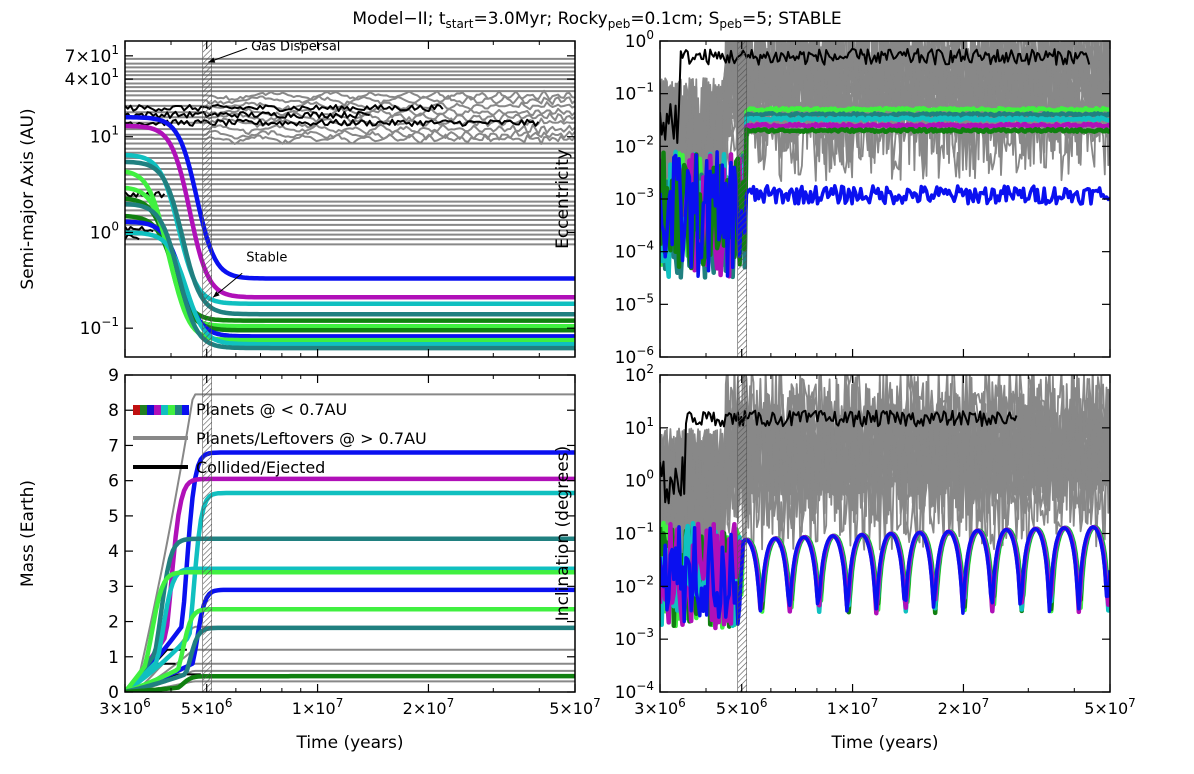  What do you see at coordinates (271, 409) in the screenshot?
I see `legend-label: Planets @ < 0.7AU` at bounding box center [271, 409].